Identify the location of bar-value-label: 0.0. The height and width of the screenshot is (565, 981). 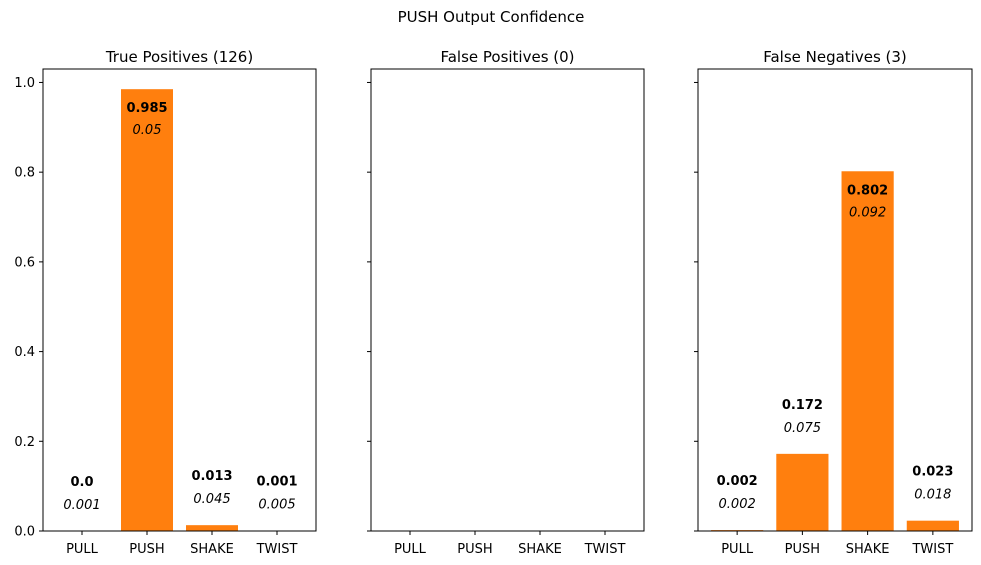
(81, 482).